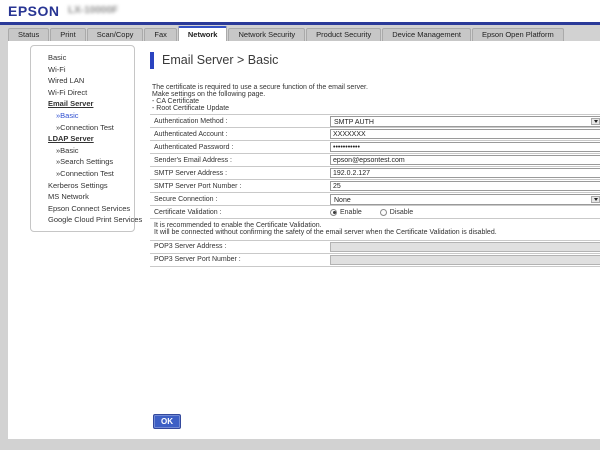  What do you see at coordinates (465, 186) in the screenshot?
I see `smtp-server-port-input` at bounding box center [465, 186].